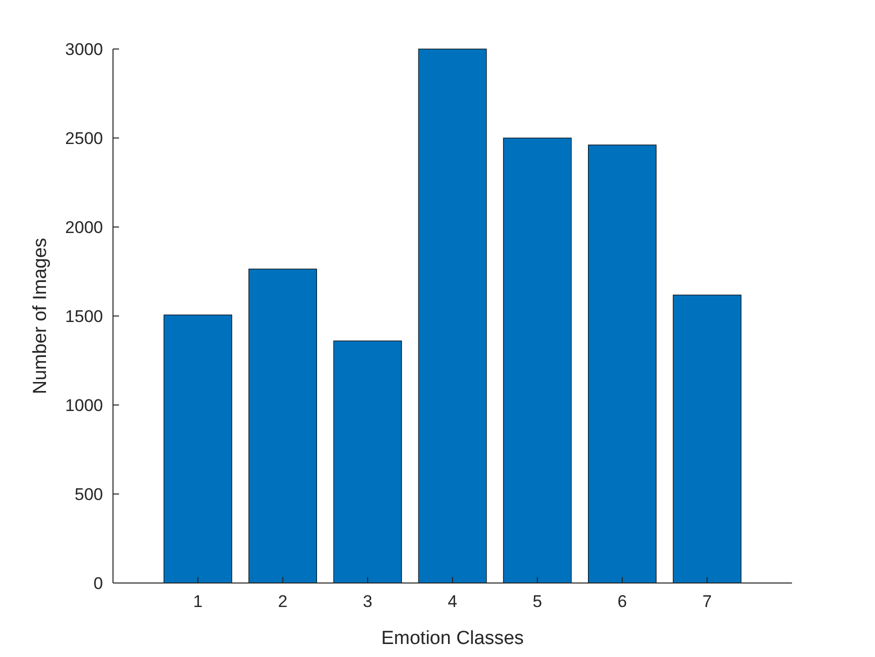  I want to click on y-tick-label: 3000, so click(84, 49).